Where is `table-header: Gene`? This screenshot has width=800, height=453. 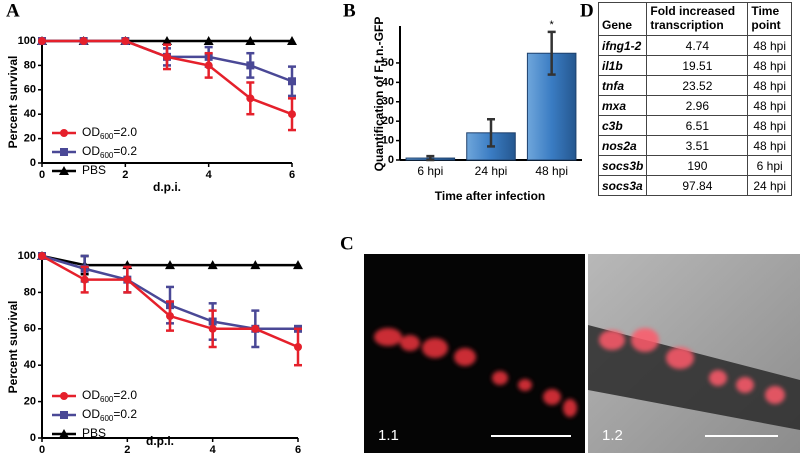 table-header: Gene is located at coordinates (622, 19).